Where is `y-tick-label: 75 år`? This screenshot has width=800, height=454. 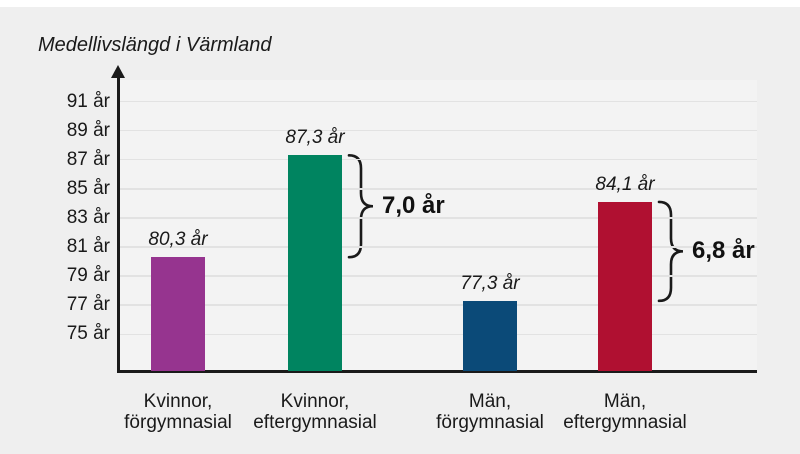
y-tick-label: 75 år is located at coordinates (88, 334).